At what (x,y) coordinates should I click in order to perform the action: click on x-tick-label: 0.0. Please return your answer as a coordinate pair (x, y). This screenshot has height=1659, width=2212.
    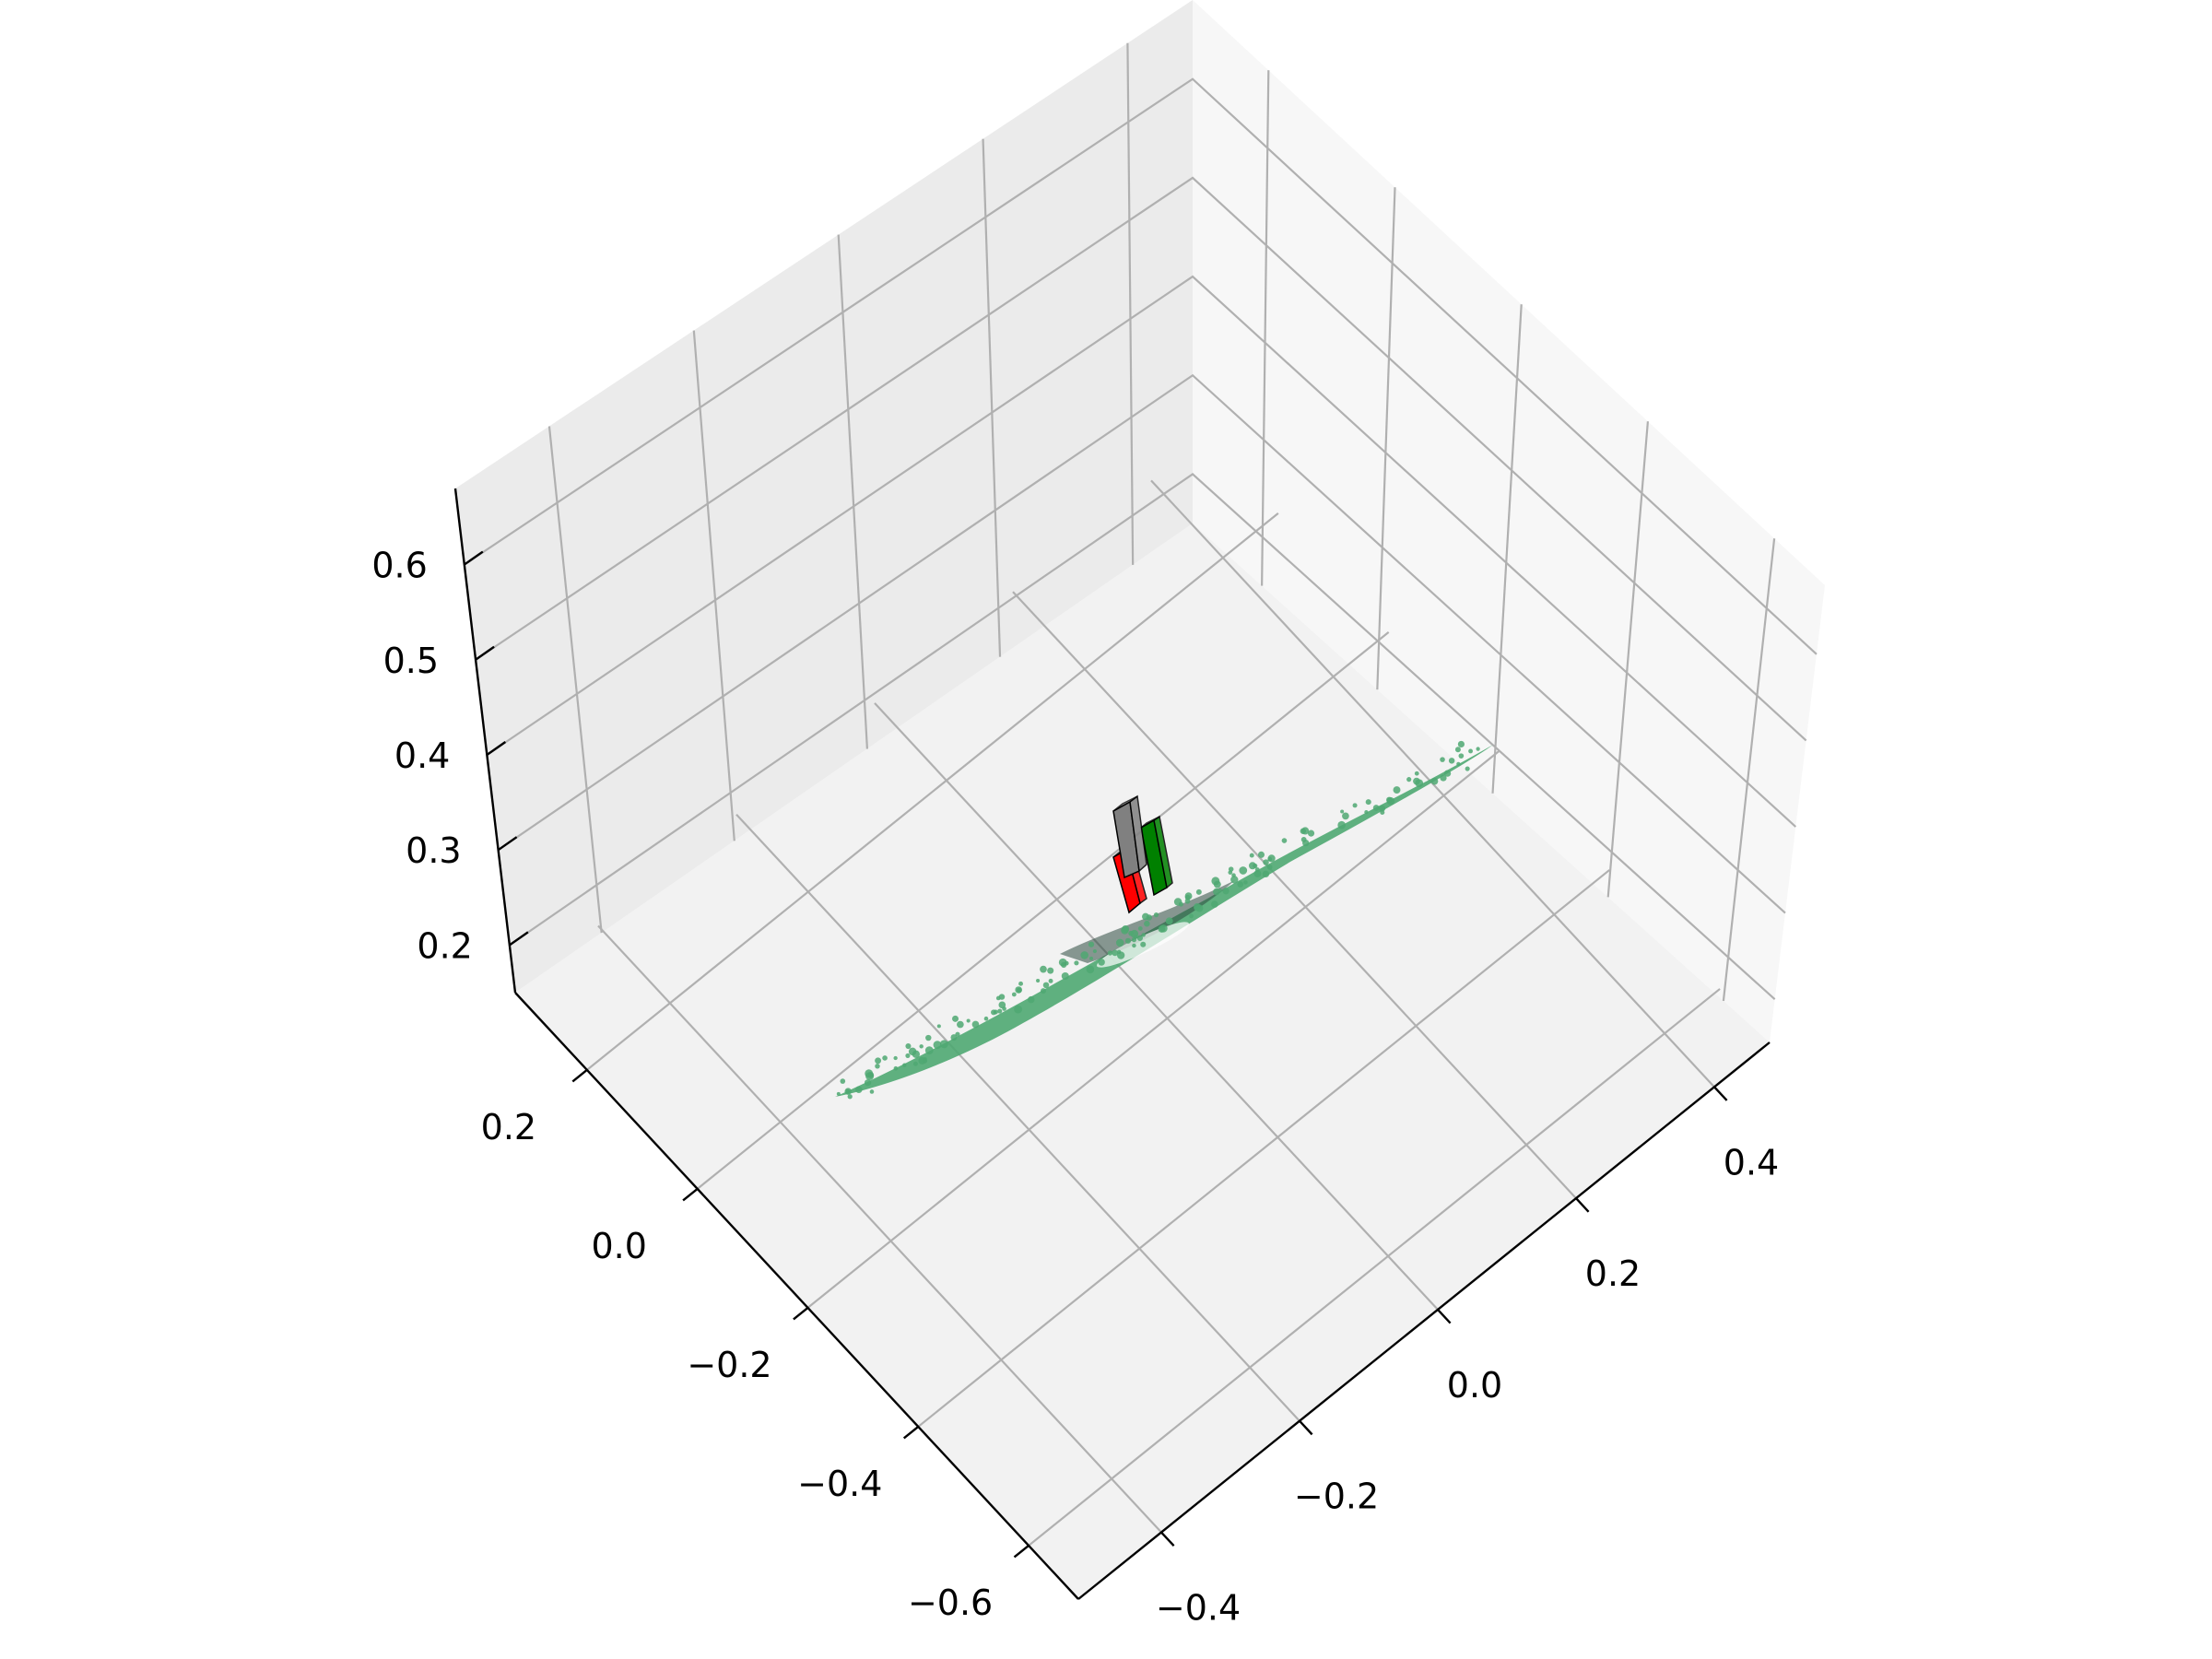
    Looking at the image, I should click on (1474, 1385).